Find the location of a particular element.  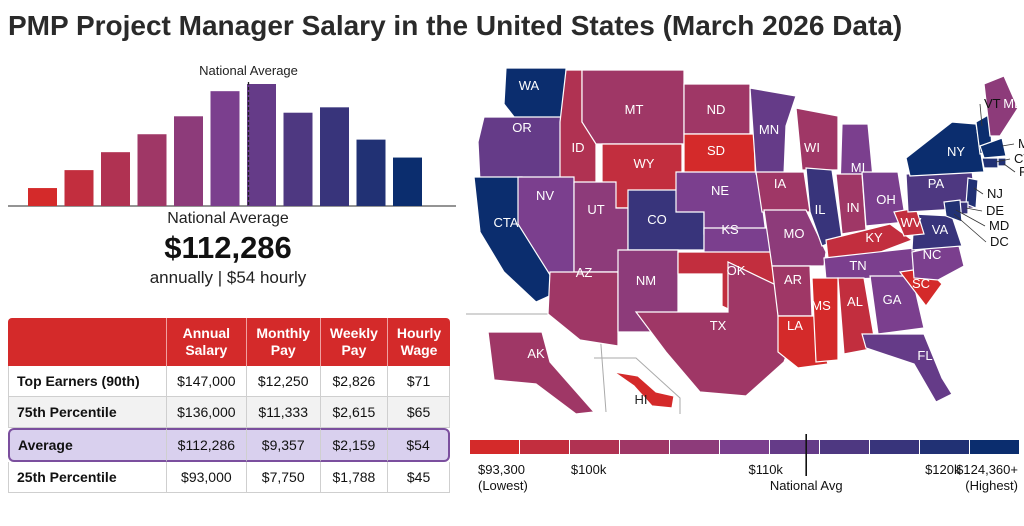

salary-distribution-chart: National Average is located at coordinates (232, 135).